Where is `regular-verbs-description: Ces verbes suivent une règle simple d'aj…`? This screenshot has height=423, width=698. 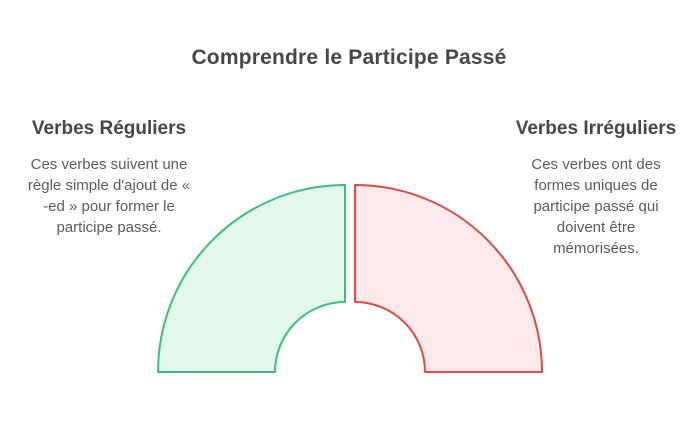
regular-verbs-description: Ces verbes suivent une règle simple d'aj… is located at coordinates (109, 196).